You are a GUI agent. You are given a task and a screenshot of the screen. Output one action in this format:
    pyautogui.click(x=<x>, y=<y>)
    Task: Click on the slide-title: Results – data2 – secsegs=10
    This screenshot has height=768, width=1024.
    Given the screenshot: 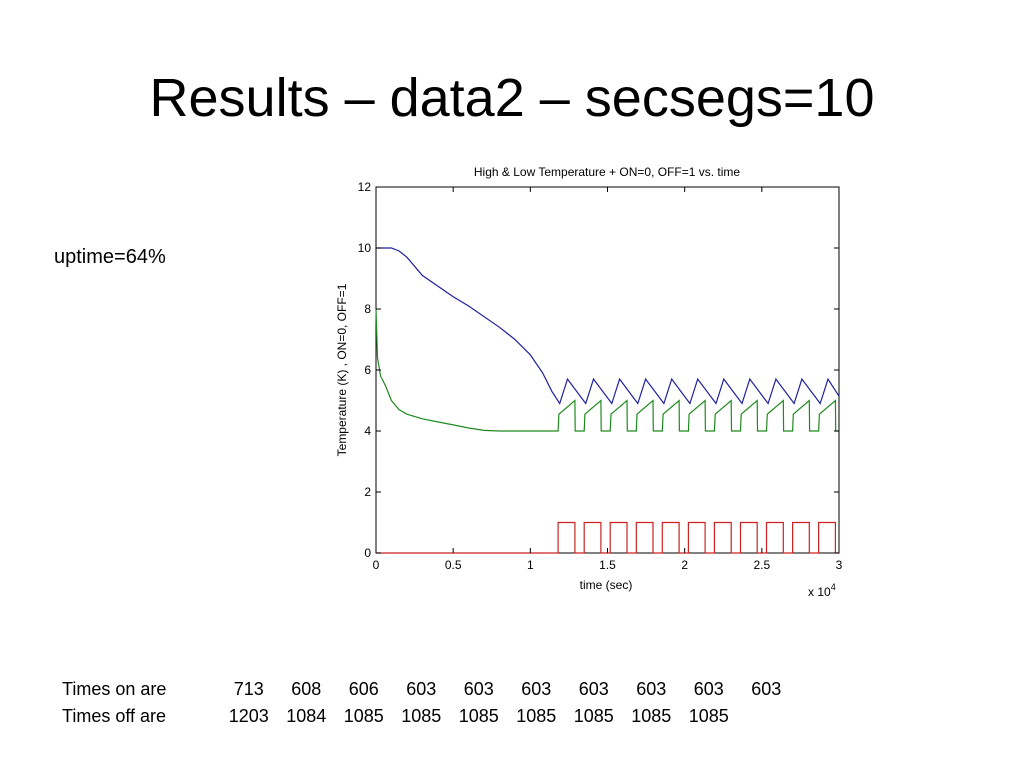 What is the action you would take?
    pyautogui.click(x=512, y=98)
    